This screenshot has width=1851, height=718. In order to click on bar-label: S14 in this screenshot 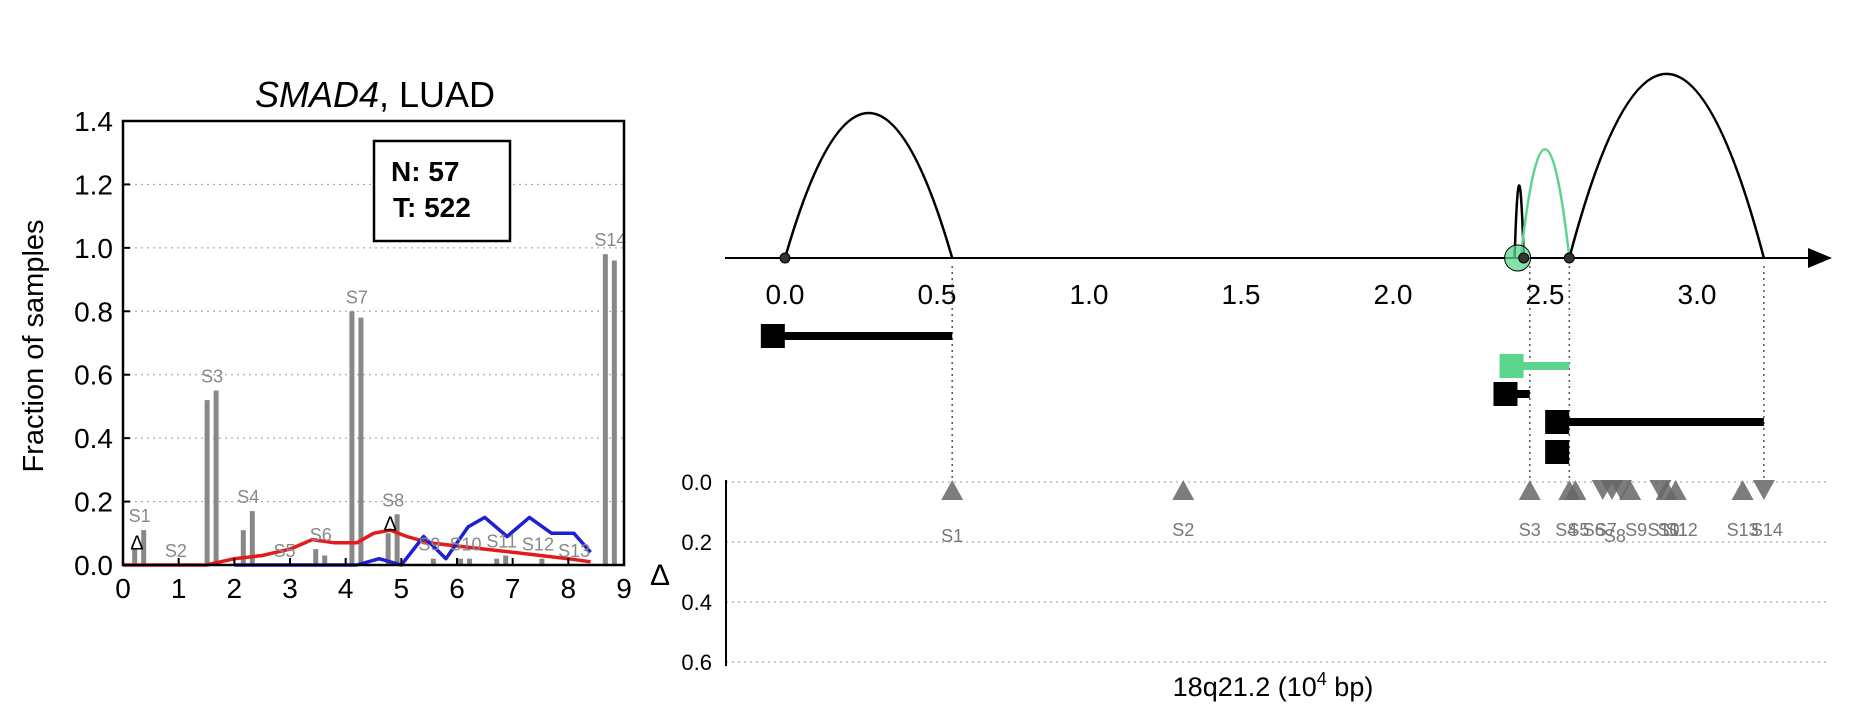, I will do `click(610, 240)`.